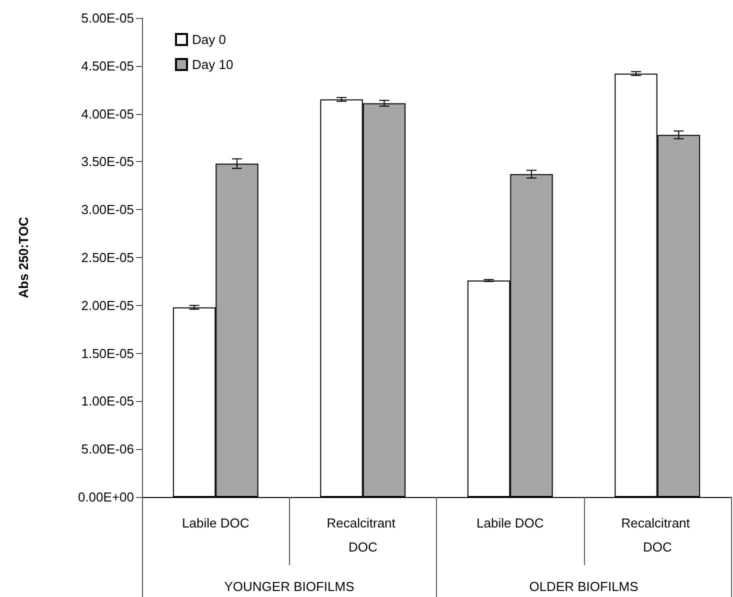  Describe the element at coordinates (209, 39) in the screenshot. I see `legend-label: Day 0` at that location.